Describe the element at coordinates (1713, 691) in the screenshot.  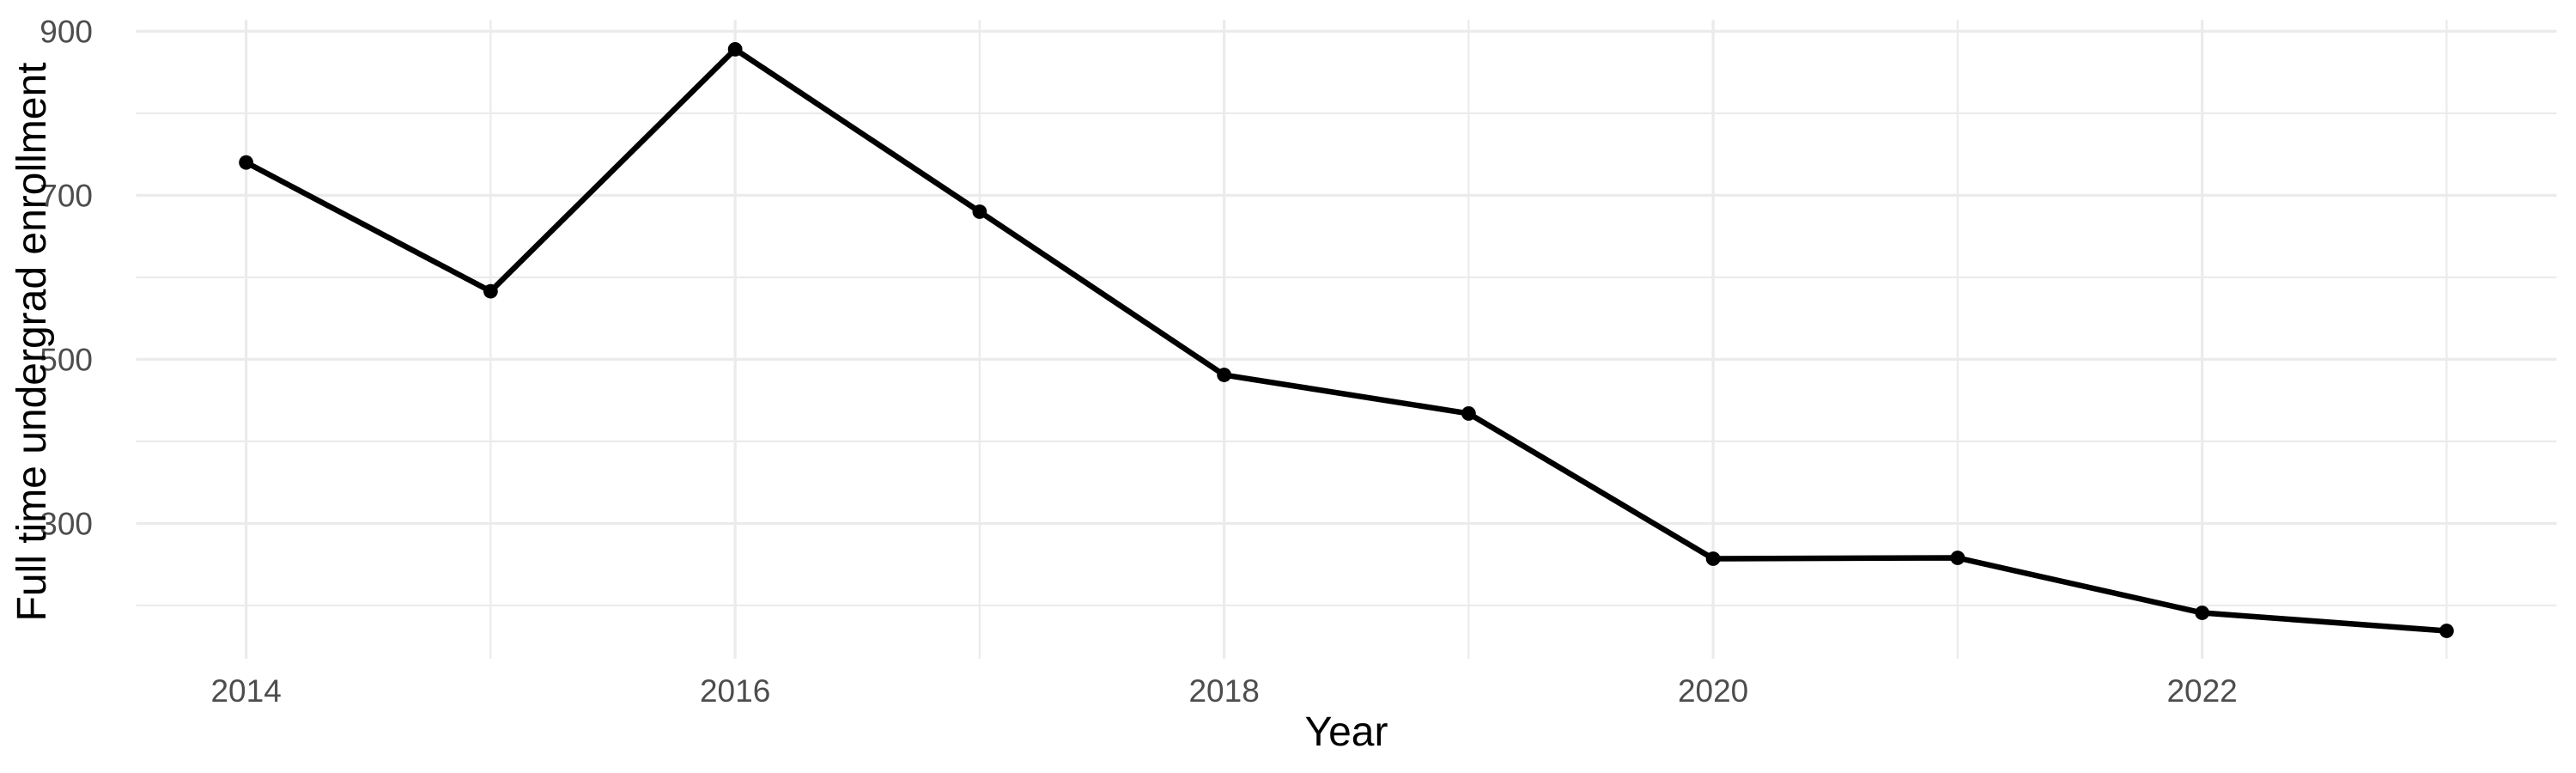
I see `x-tick-label: 2020` at that location.